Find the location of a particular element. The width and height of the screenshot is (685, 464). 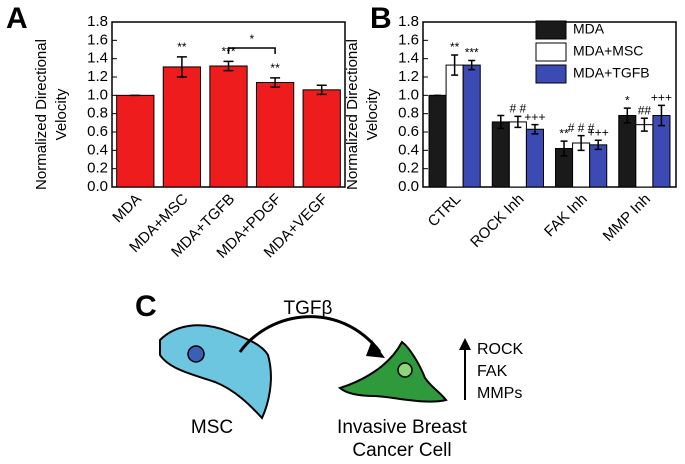

arrow is located at coordinates (310, 334).